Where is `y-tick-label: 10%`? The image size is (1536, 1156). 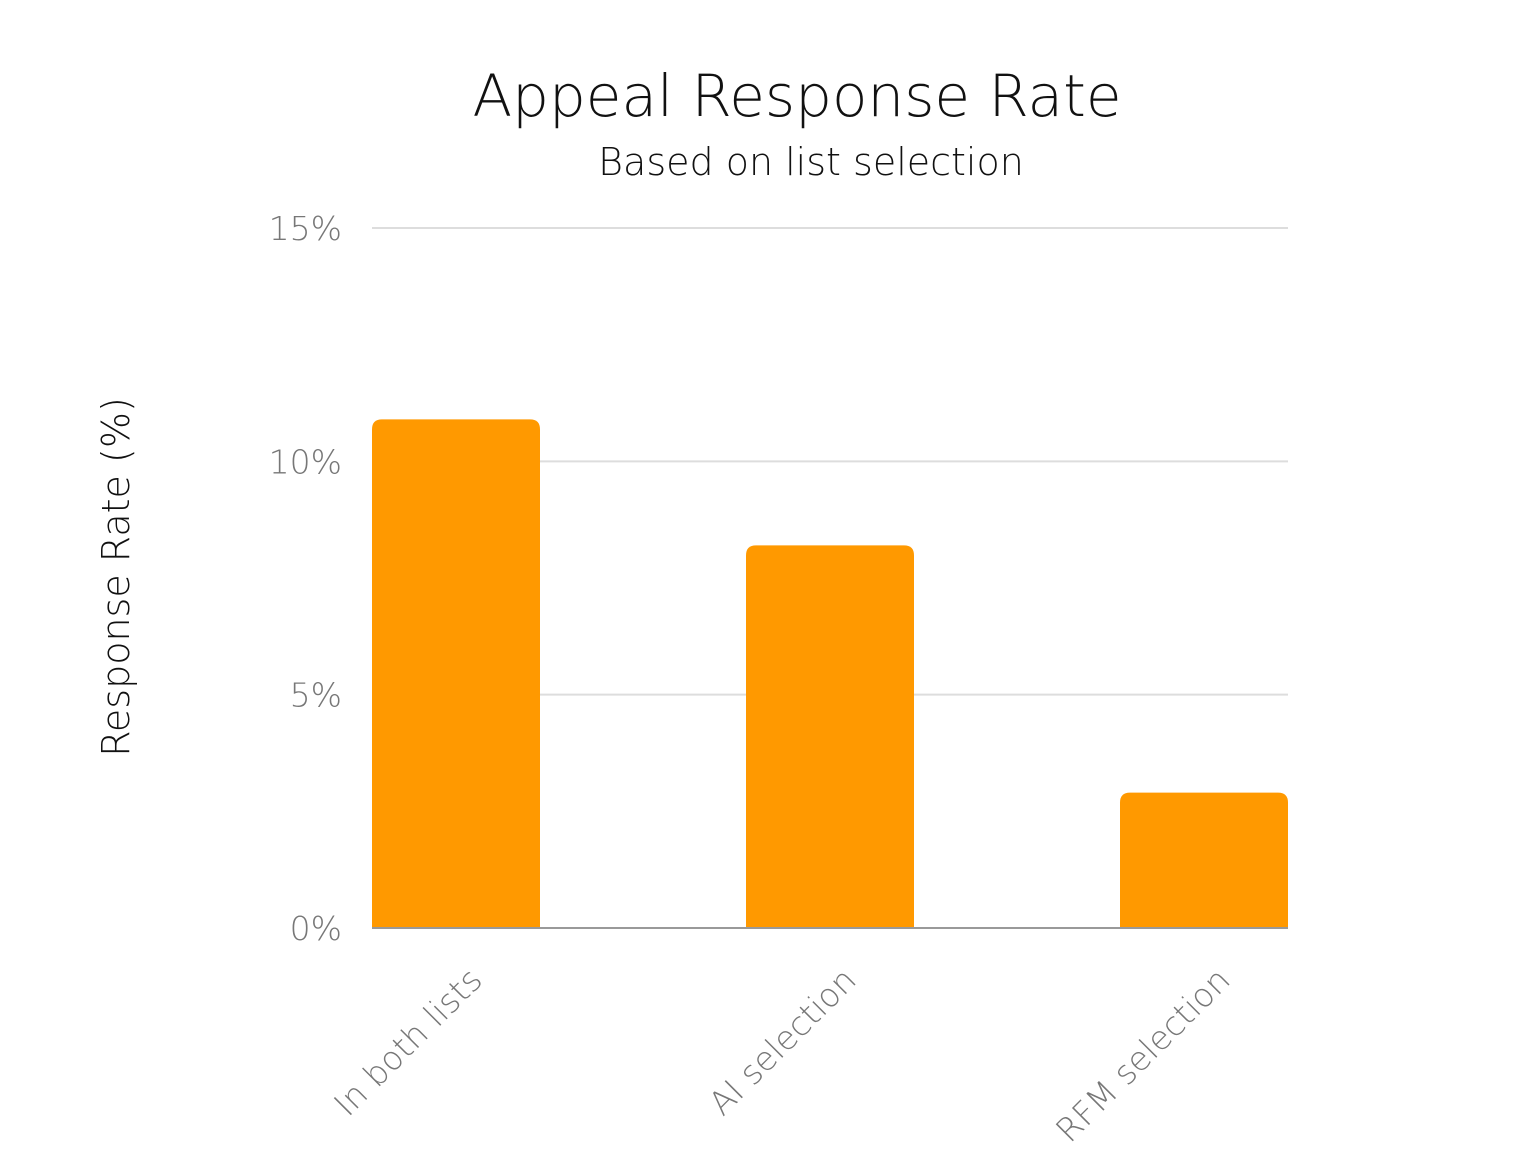 y-tick-label: 10% is located at coordinates (305, 461).